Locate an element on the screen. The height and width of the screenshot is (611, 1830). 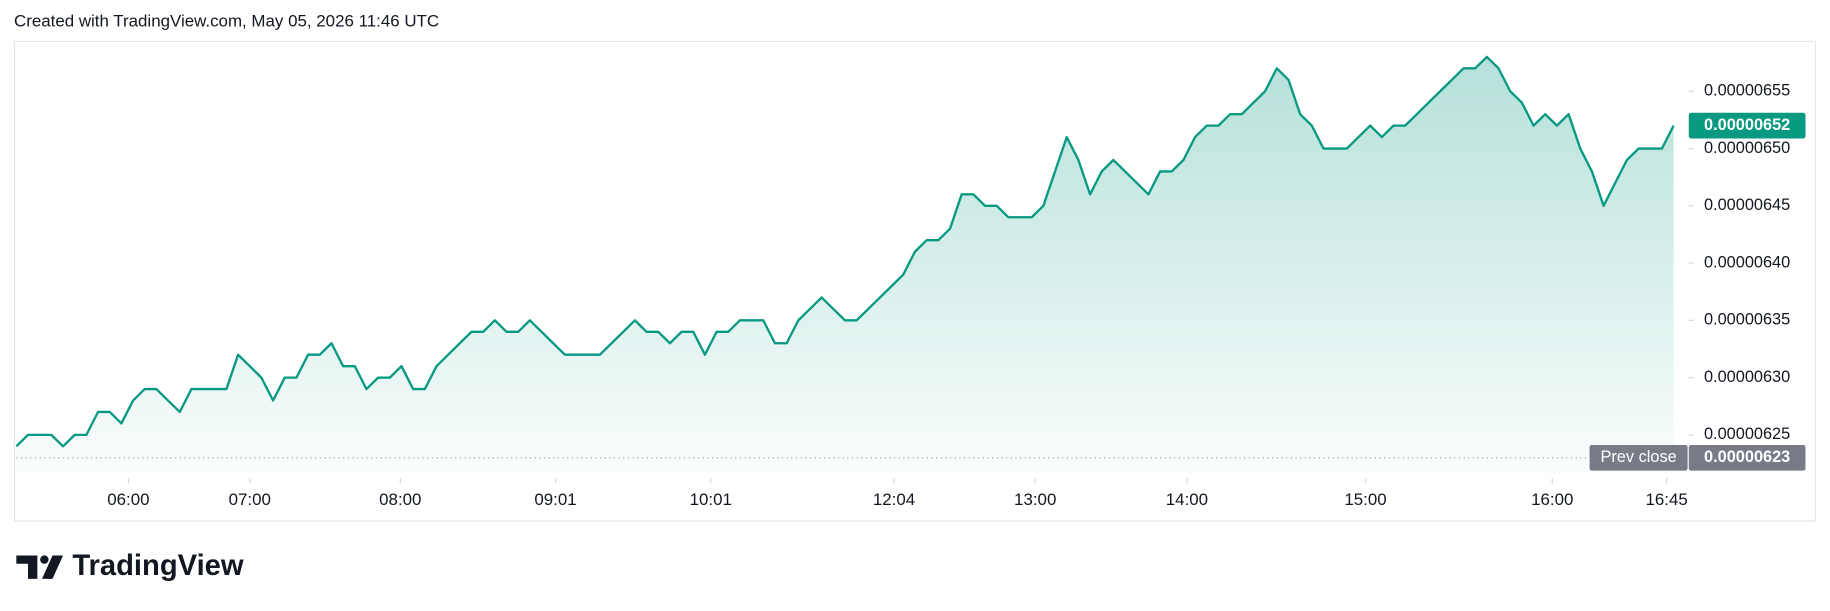
prev-close-value: 0.00000623 is located at coordinates (1747, 457).